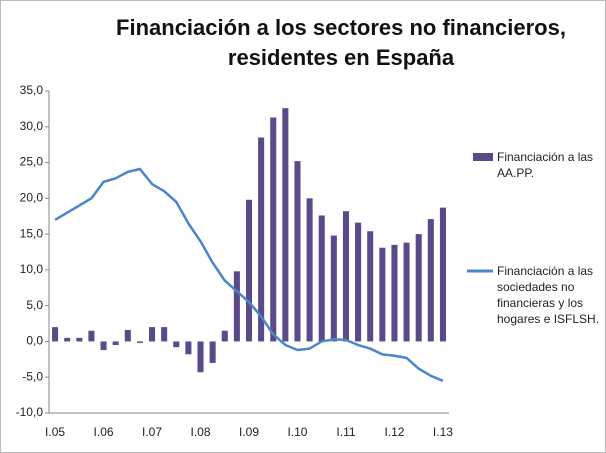 Image resolution: width=606 pixels, height=453 pixels. I want to click on x-tick-label: I.05, so click(55, 432).